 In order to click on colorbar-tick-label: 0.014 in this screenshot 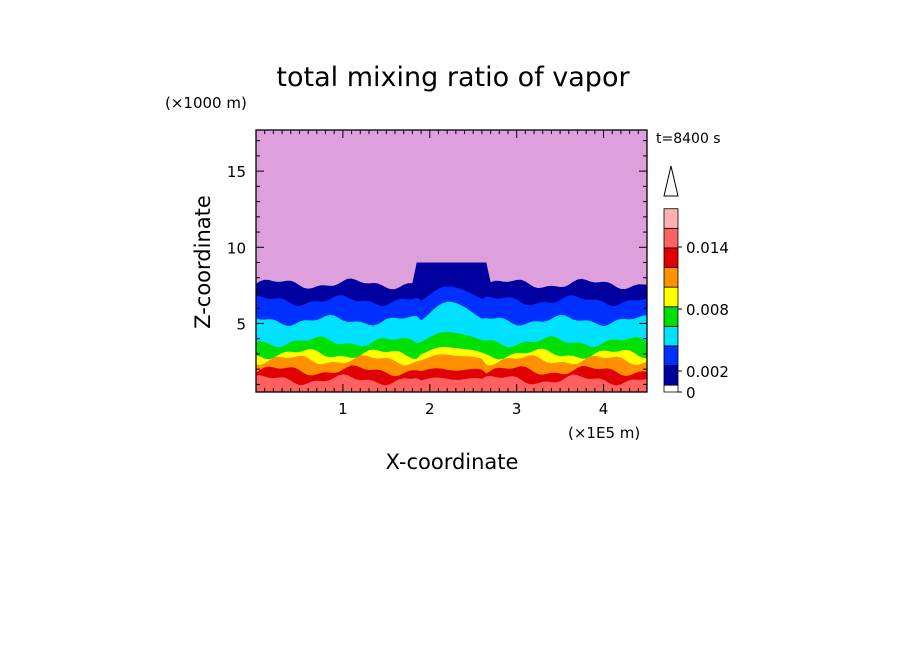, I will do `click(707, 248)`.